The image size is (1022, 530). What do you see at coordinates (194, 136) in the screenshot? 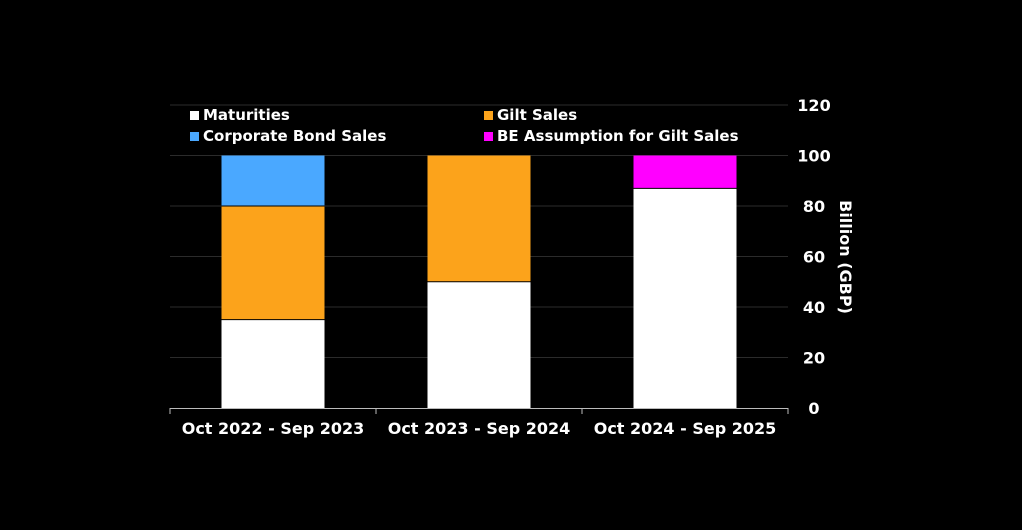
I see `legend-swatch-corporate-bond-sales` at bounding box center [194, 136].